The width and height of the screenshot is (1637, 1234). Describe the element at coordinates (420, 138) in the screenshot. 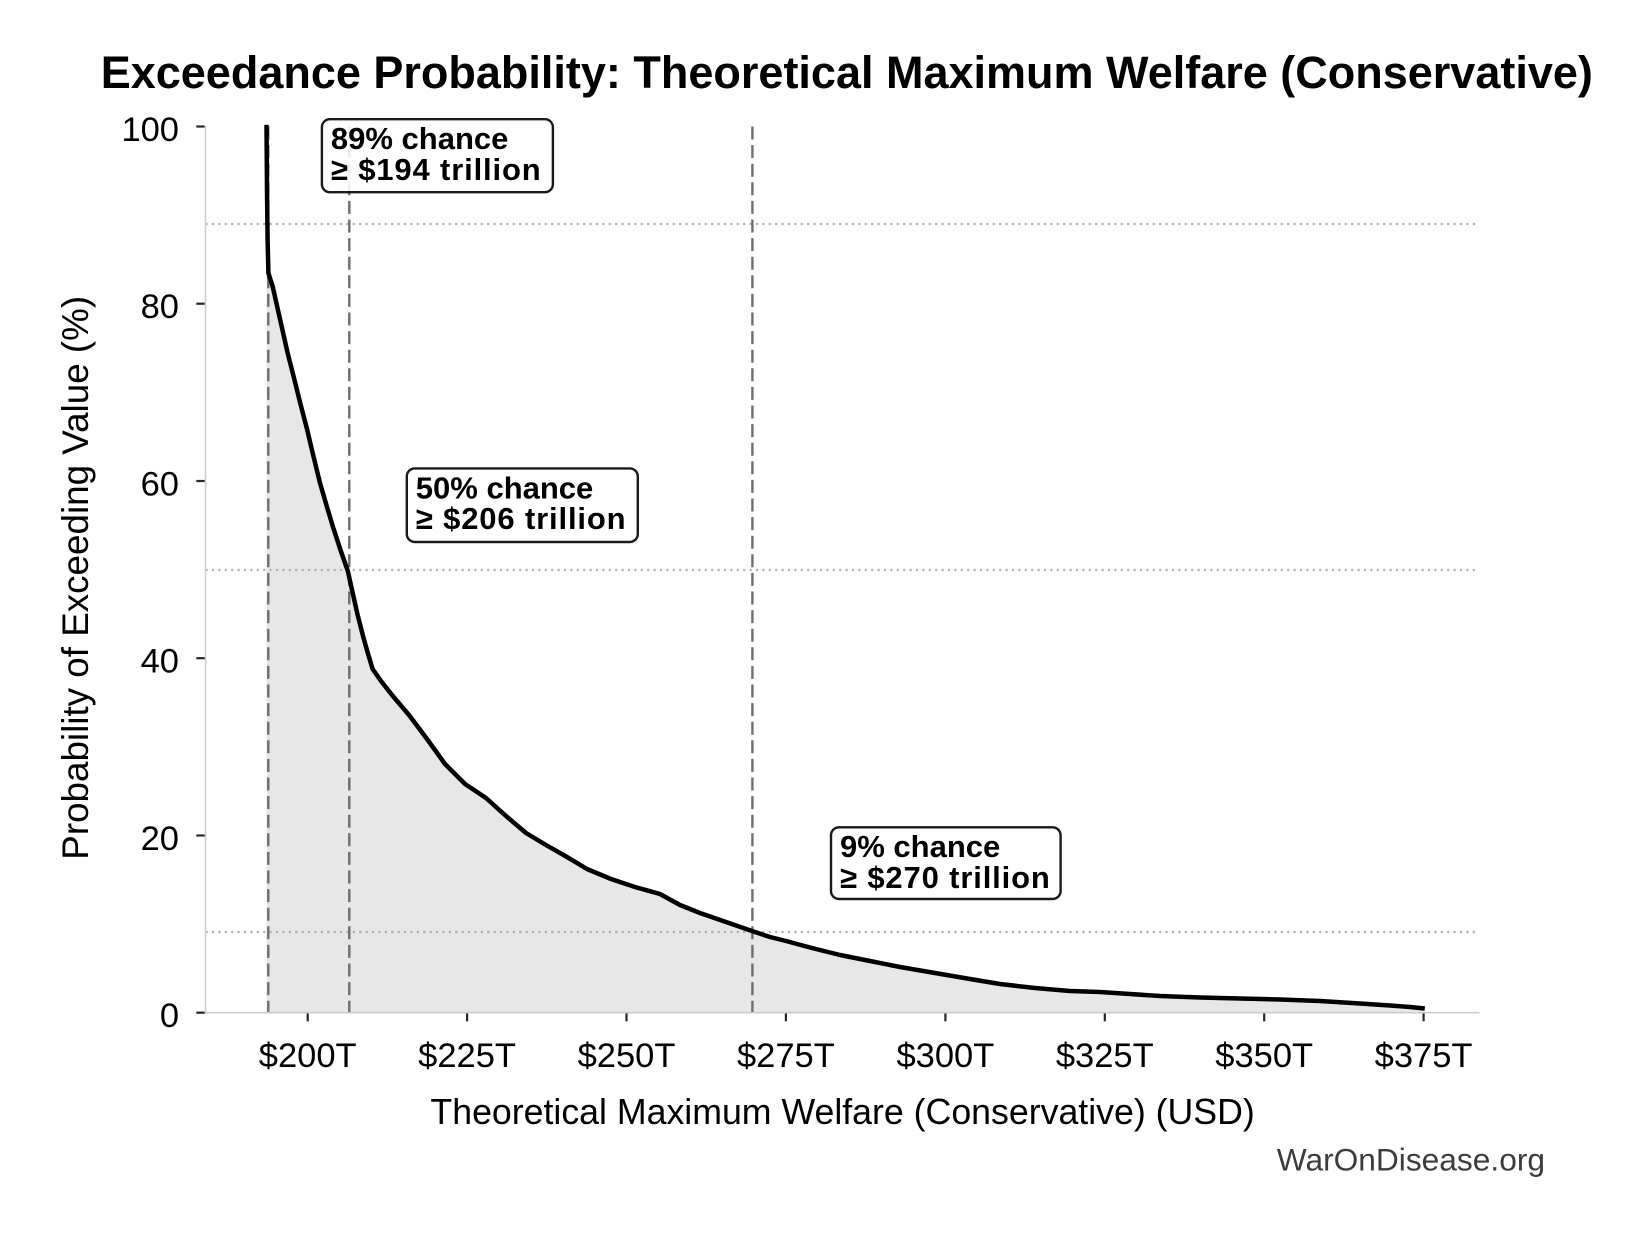

I see `svg-text: 89% chance` at that location.